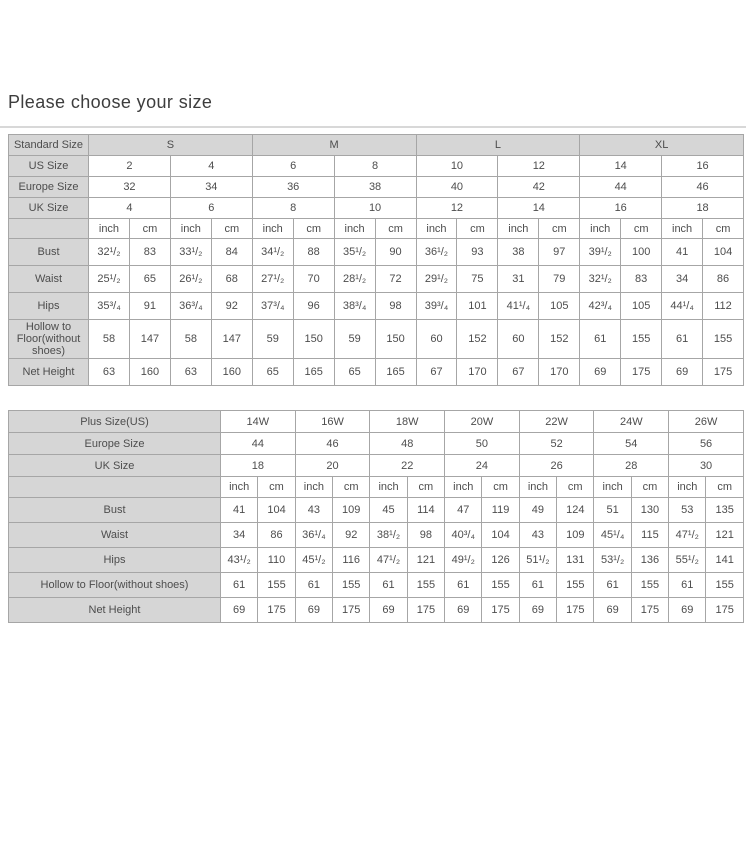 The height and width of the screenshot is (841, 750). Describe the element at coordinates (436, 306) in the screenshot. I see `measurement-cell: 39³/₄` at that location.